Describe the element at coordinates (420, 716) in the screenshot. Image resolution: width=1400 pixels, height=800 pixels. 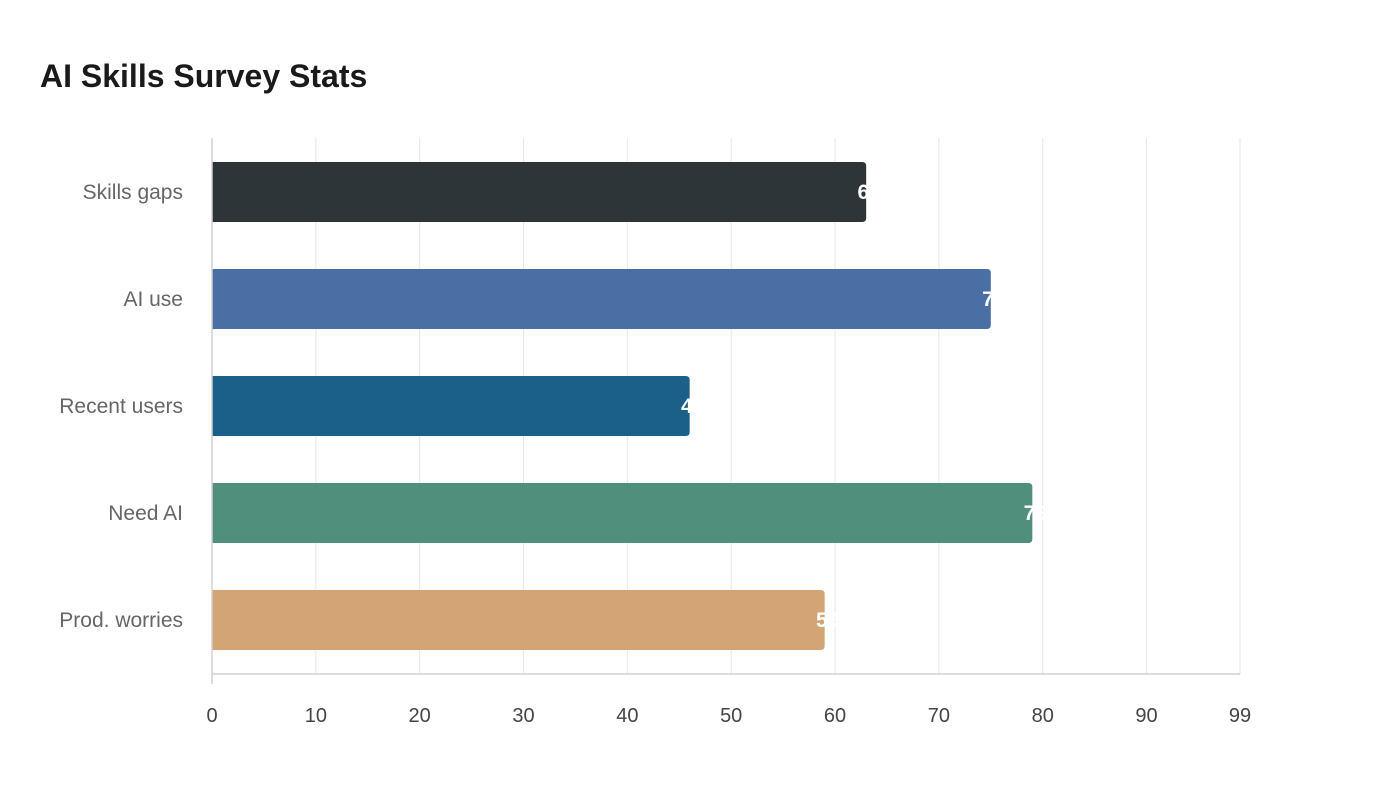
I see `x-tick-label: 20` at that location.